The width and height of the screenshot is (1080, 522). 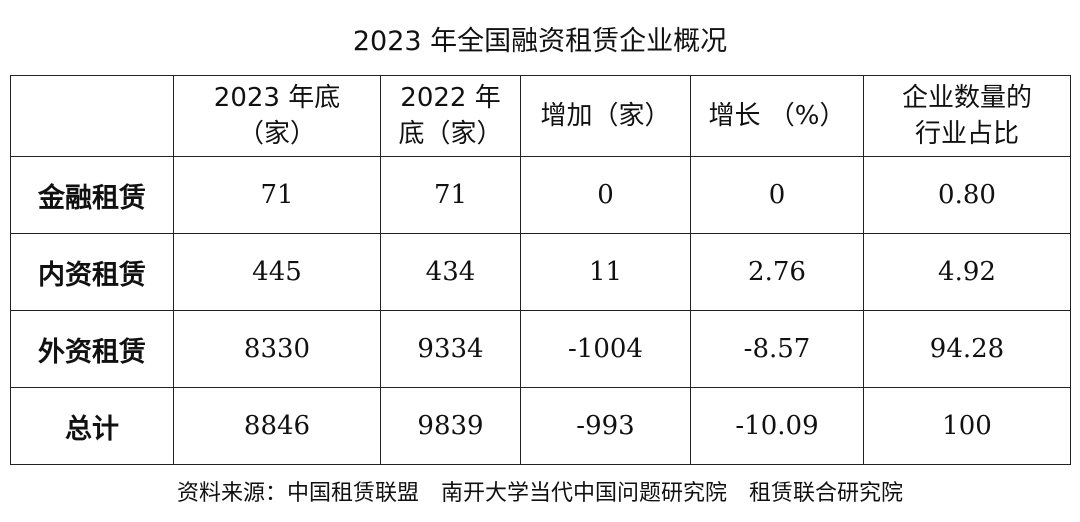 What do you see at coordinates (450, 272) in the screenshot?
I see `table-cell: 434` at bounding box center [450, 272].